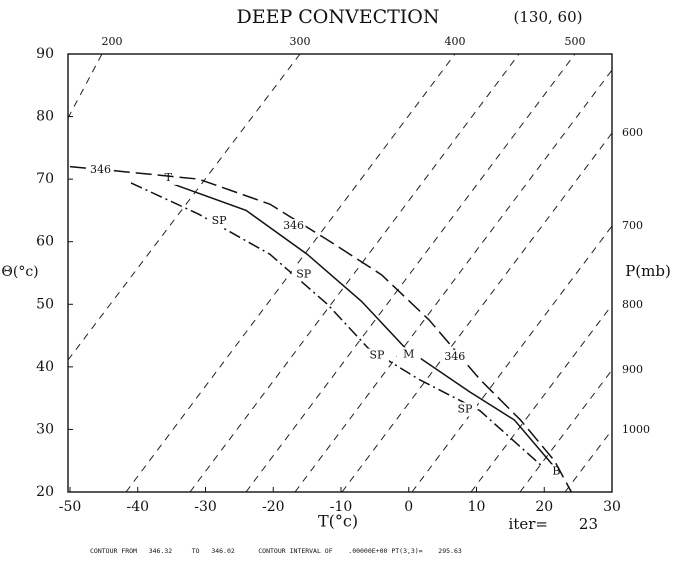 Image resolution: width=675 pixels, height=563 pixels. What do you see at coordinates (45, 117) in the screenshot?
I see `y-tick-label: 80` at bounding box center [45, 117].